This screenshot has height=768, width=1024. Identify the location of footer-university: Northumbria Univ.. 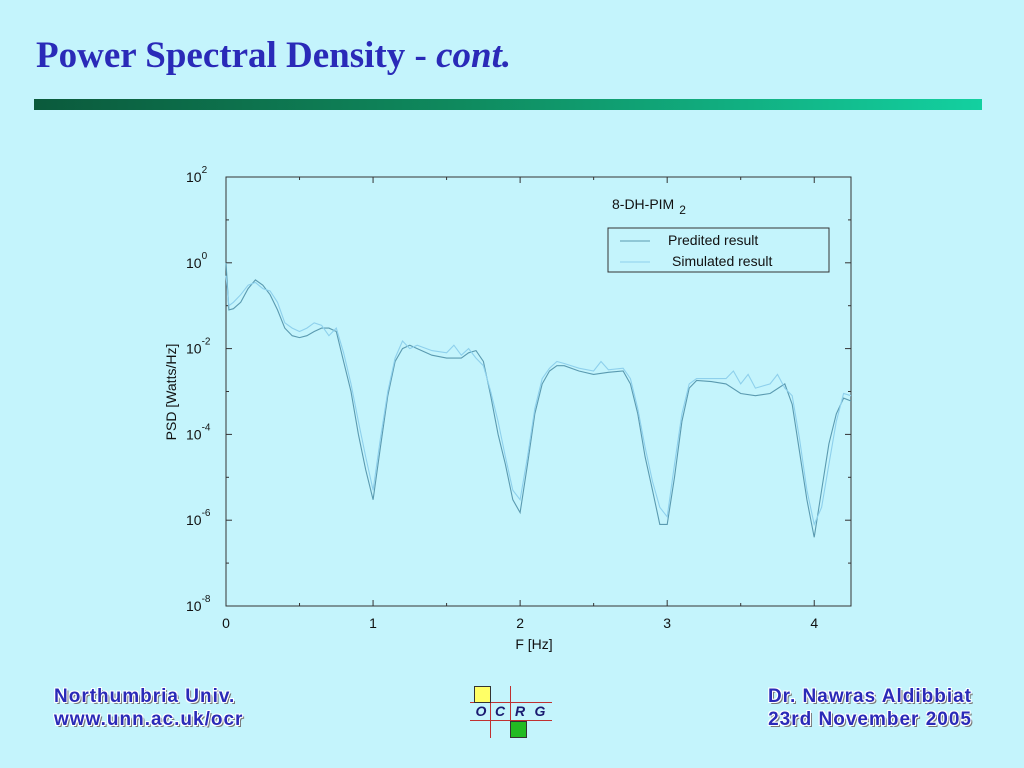
(145, 696).